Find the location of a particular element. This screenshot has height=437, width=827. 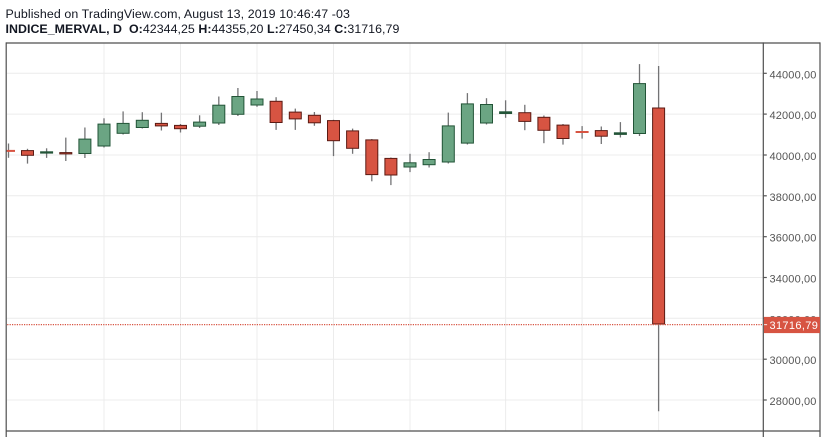

svg-text: 38000,00 is located at coordinates (793, 198).